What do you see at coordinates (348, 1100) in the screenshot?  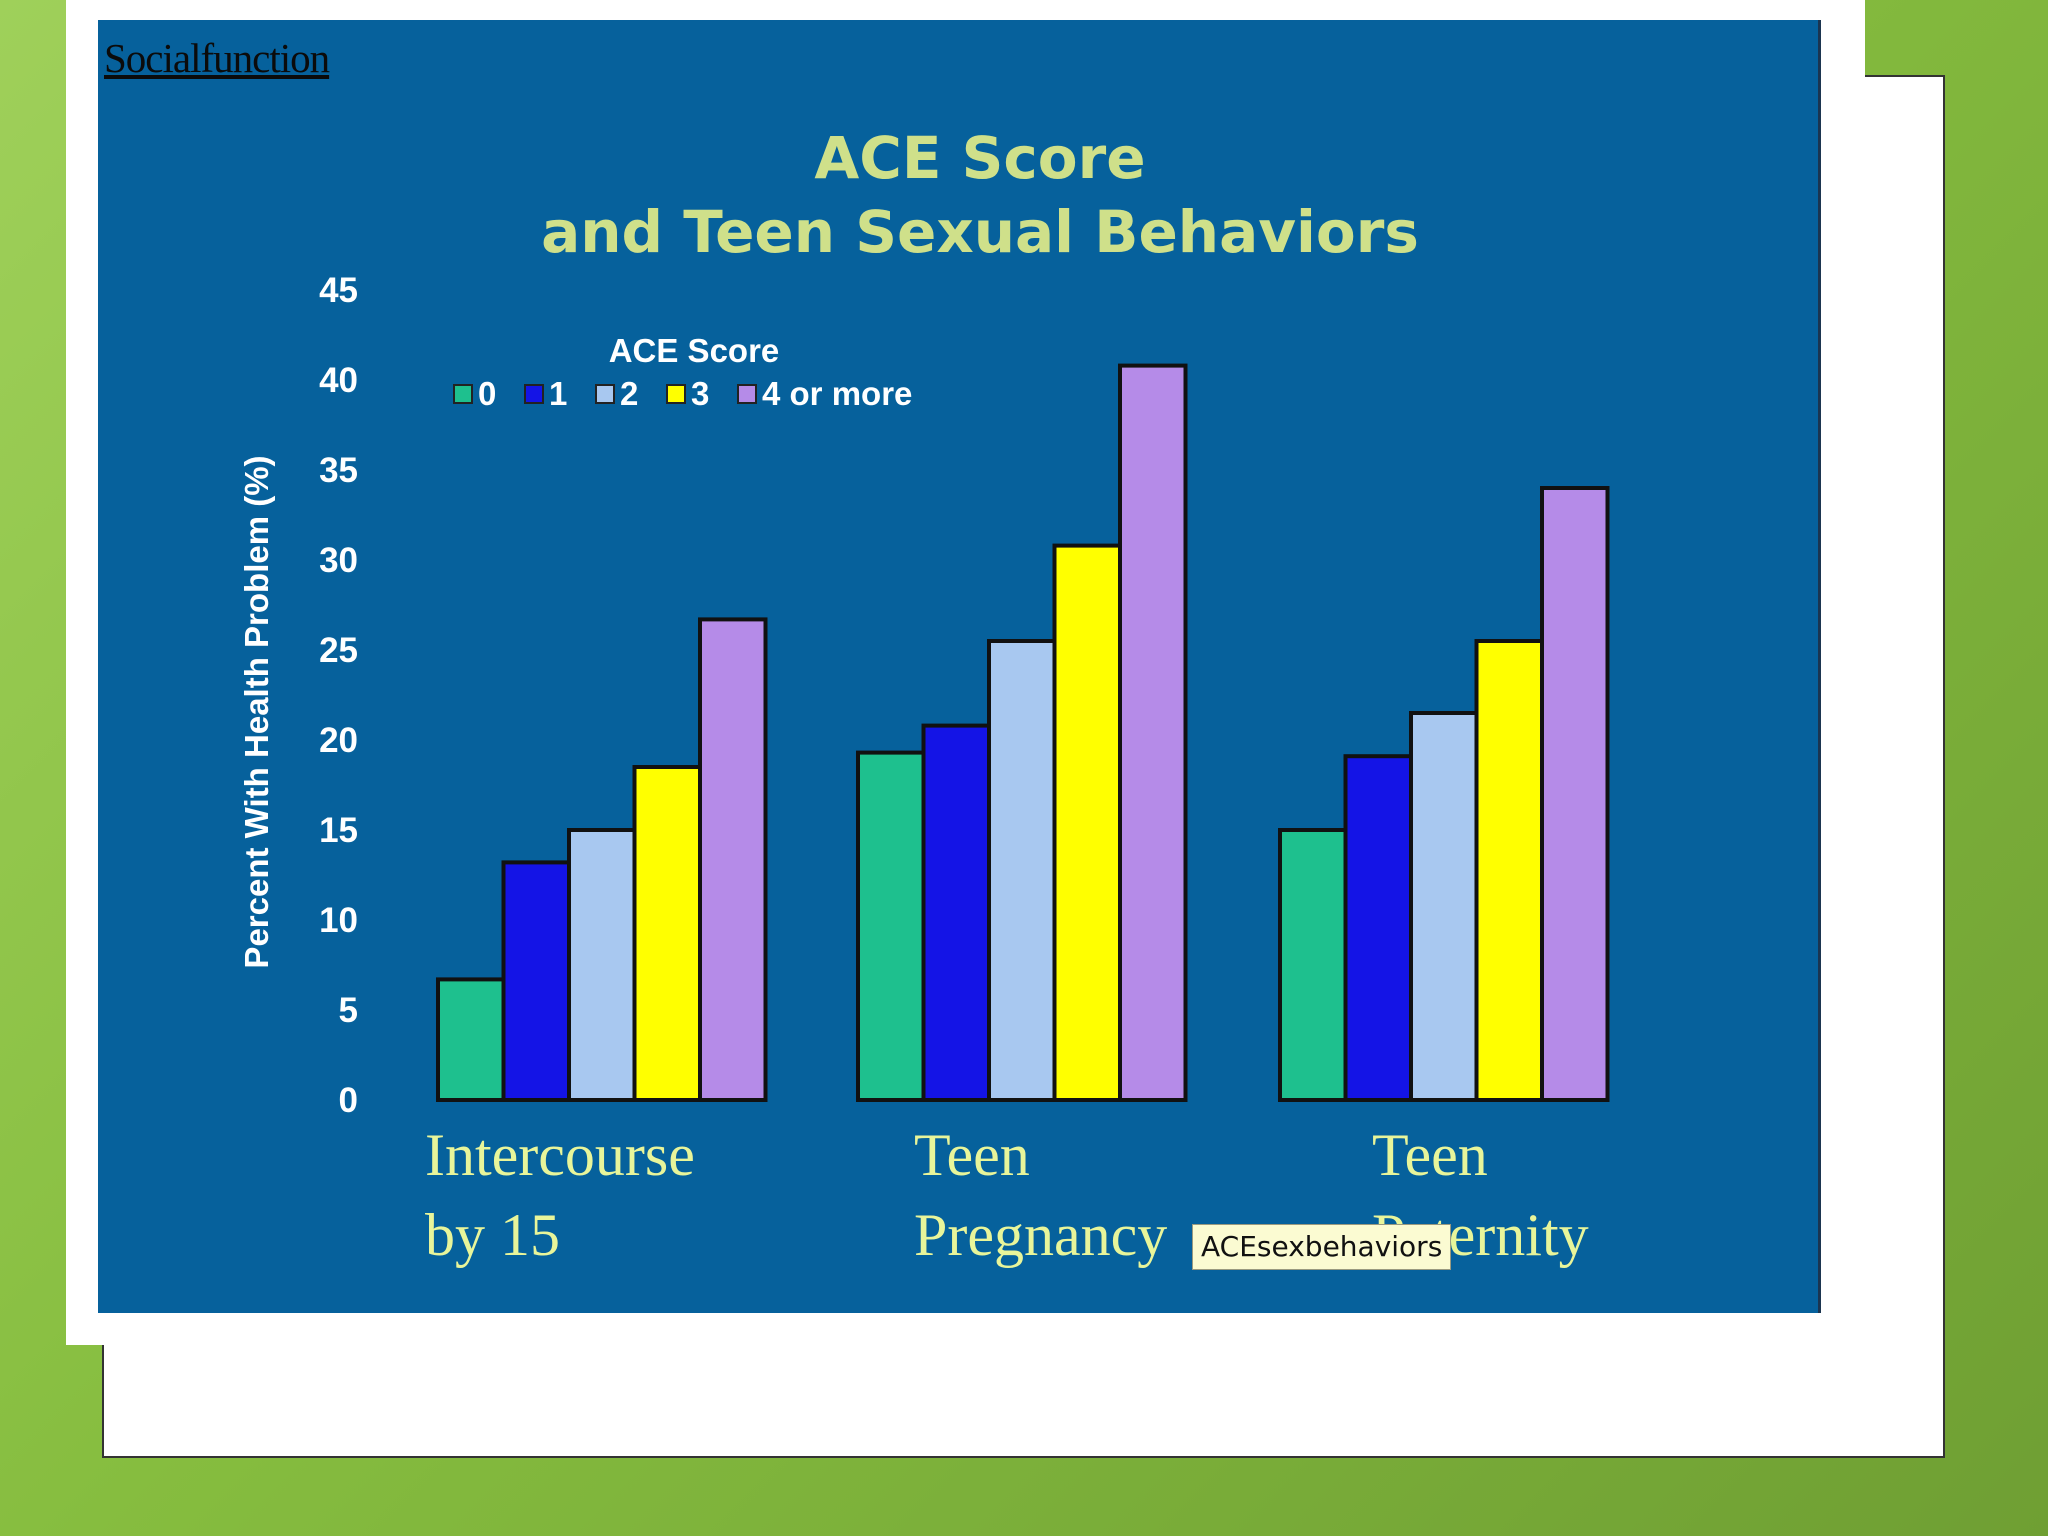 I see `y-tick-label: 0` at bounding box center [348, 1100].